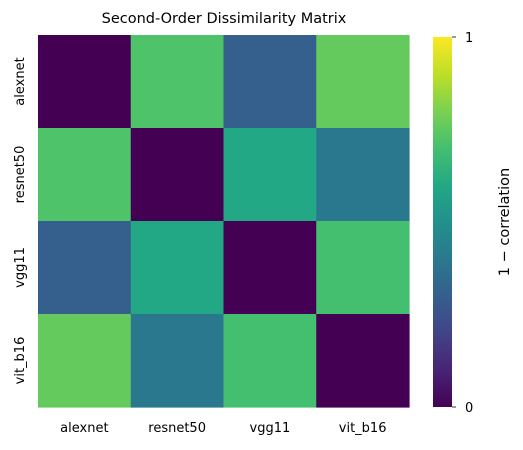  What do you see at coordinates (20, 175) in the screenshot?
I see `y-tick-label-resnet50: resnet50` at bounding box center [20, 175].